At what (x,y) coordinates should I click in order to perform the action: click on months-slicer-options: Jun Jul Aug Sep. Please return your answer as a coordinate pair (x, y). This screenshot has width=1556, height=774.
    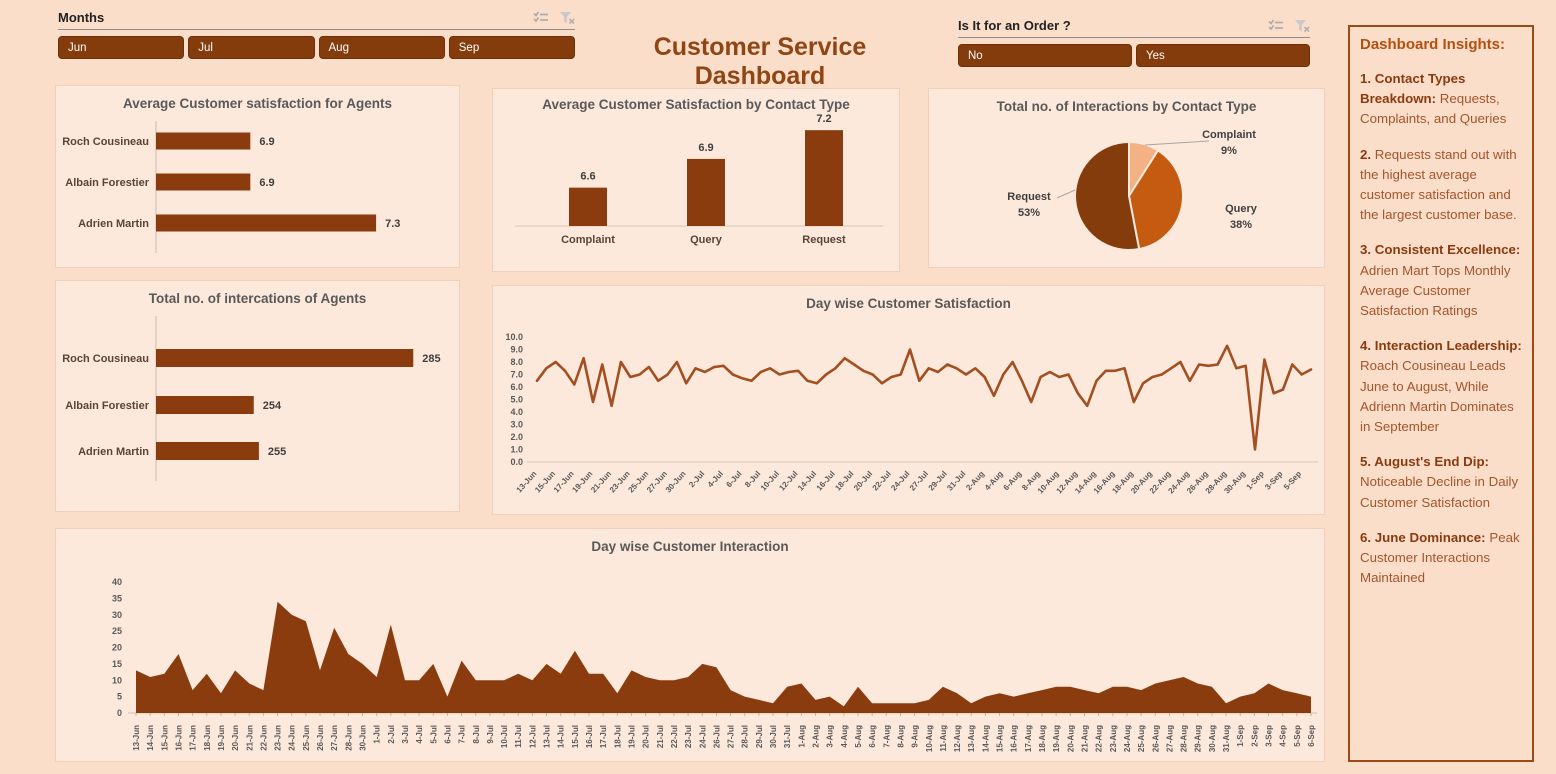
    Looking at the image, I should click on (316, 47).